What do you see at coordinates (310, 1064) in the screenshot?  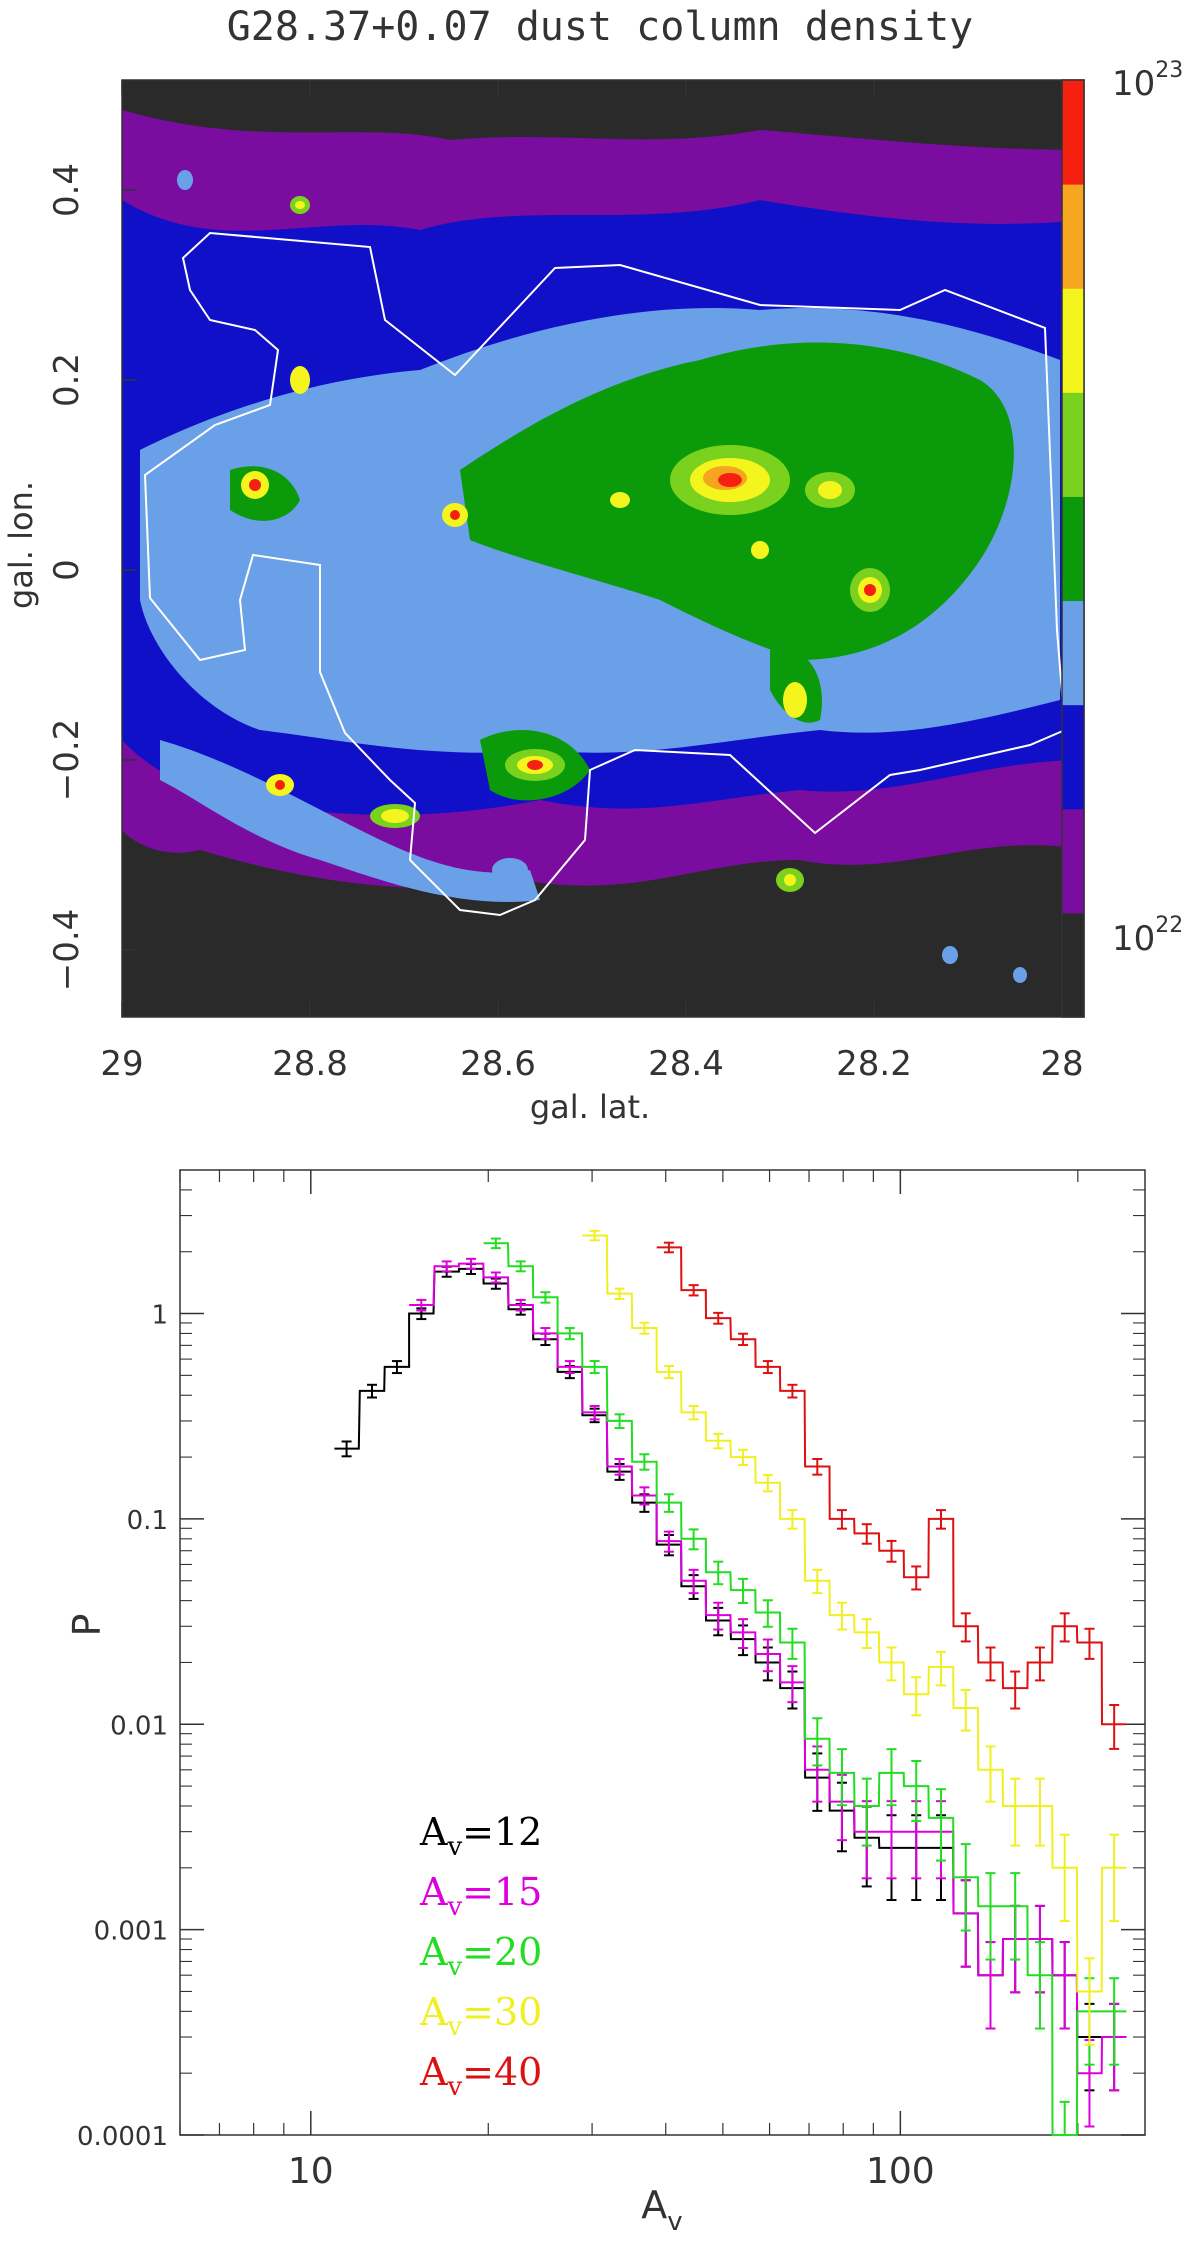 I see `map-x-tick-label: 28.8` at bounding box center [310, 1064].